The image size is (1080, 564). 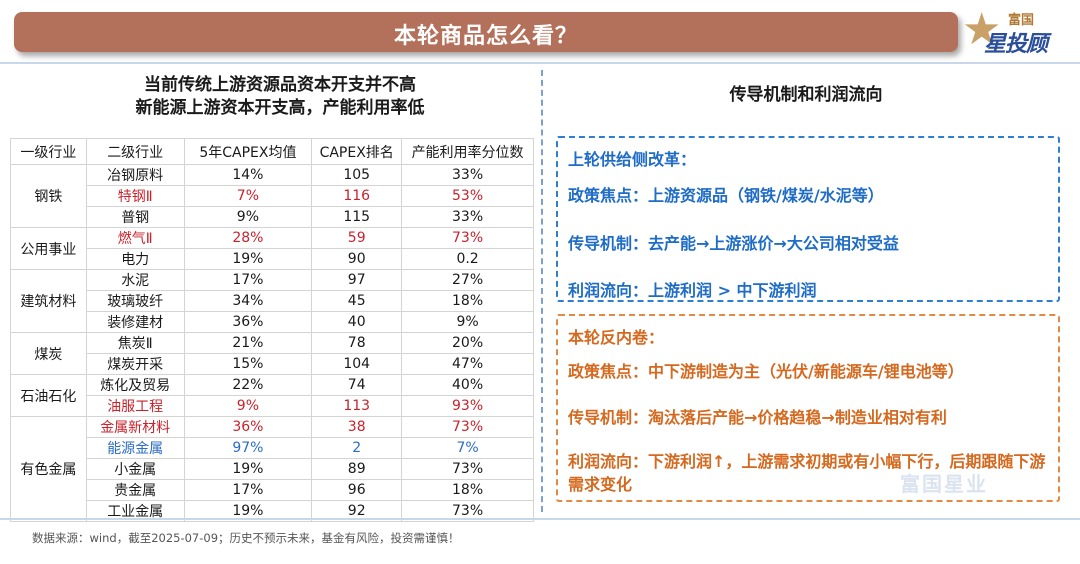 What do you see at coordinates (280, 108) in the screenshot?
I see `left-heading-line2: 新能源上游资本开支高，产能利用率低` at bounding box center [280, 108].